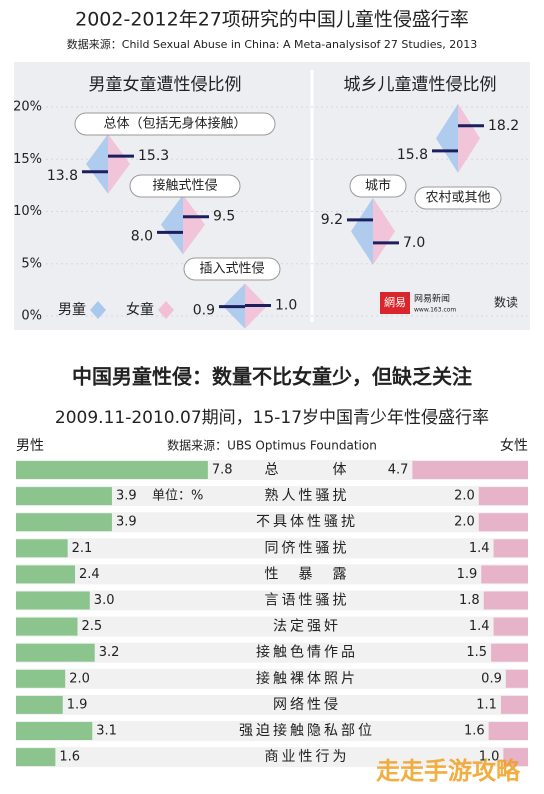 This screenshot has width=544, height=794. Describe the element at coordinates (307, 470) in the screenshot. I see `category-label: 总 体` at that location.